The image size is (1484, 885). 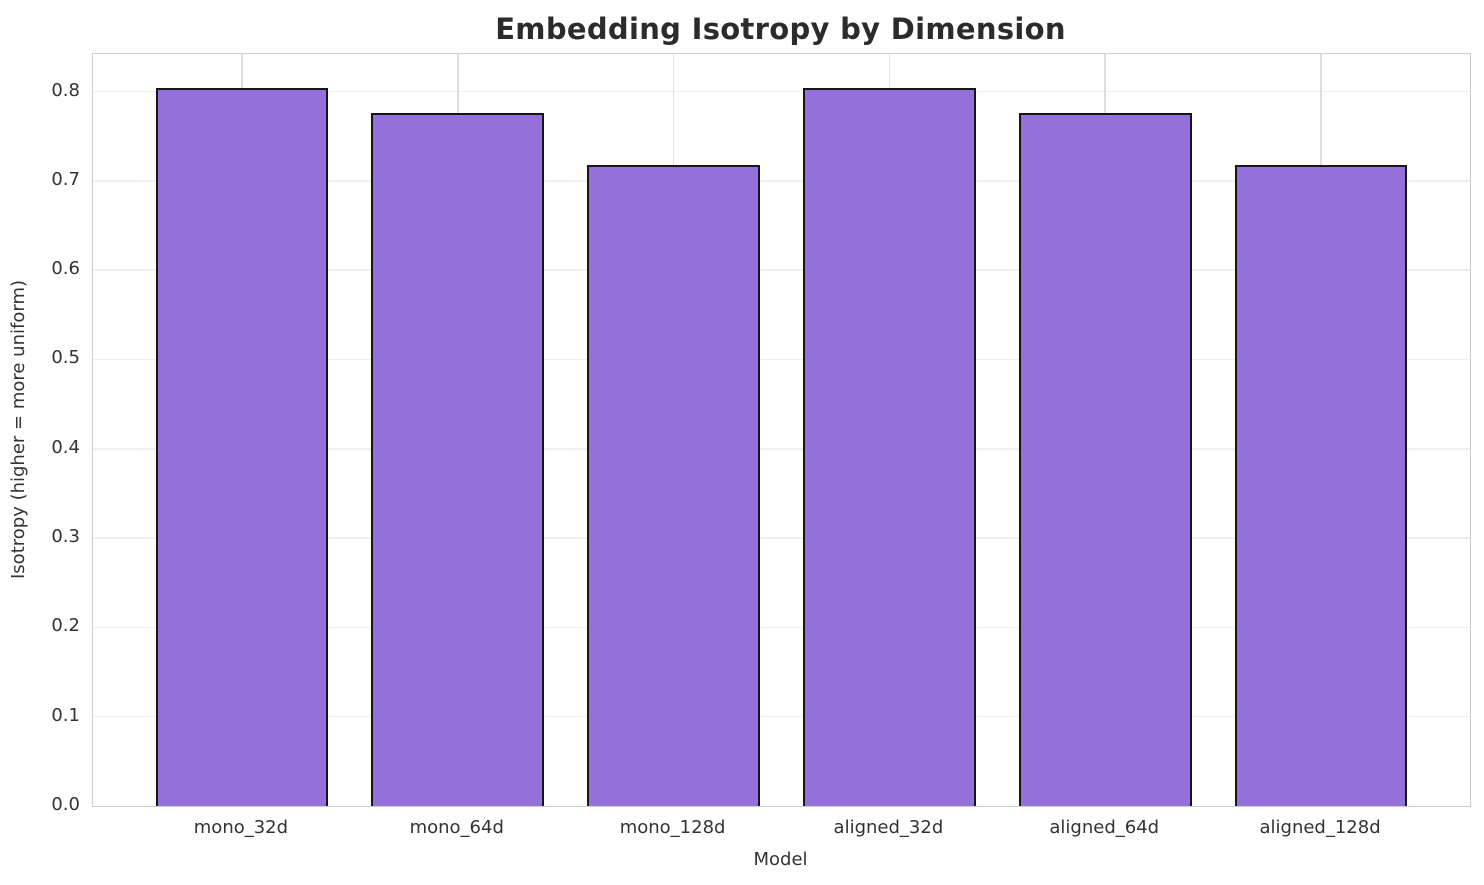 What do you see at coordinates (65, 804) in the screenshot?
I see `y-tick-label: 0.0` at bounding box center [65, 804].